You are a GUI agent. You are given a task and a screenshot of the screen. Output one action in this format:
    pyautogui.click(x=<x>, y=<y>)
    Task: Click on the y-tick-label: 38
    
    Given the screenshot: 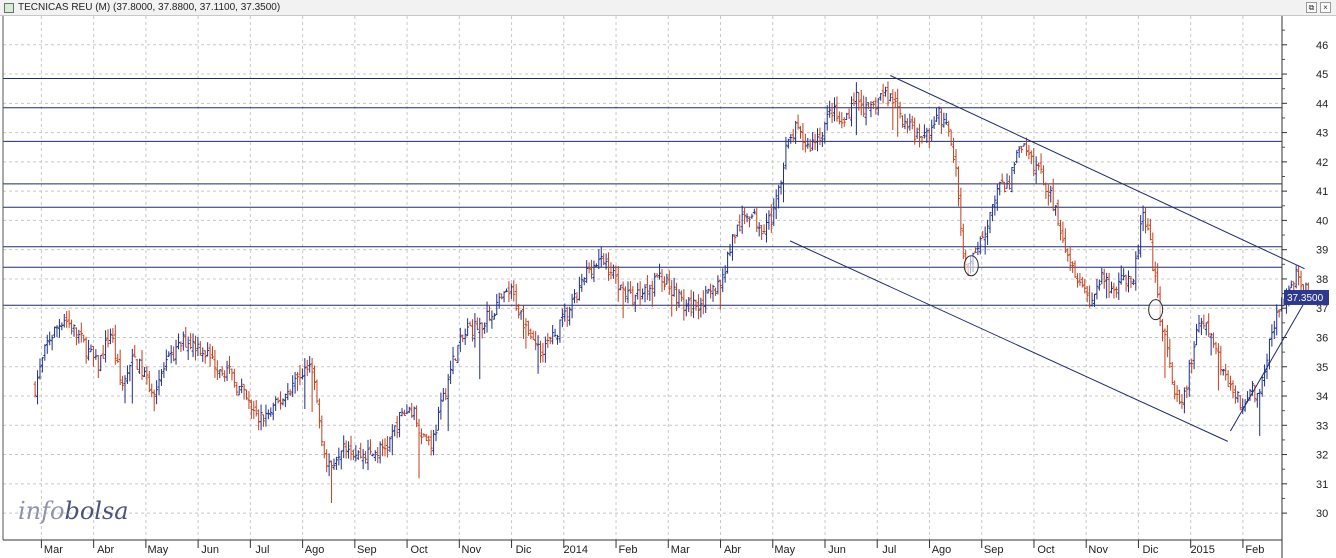 What is the action you would take?
    pyautogui.click(x=1322, y=280)
    